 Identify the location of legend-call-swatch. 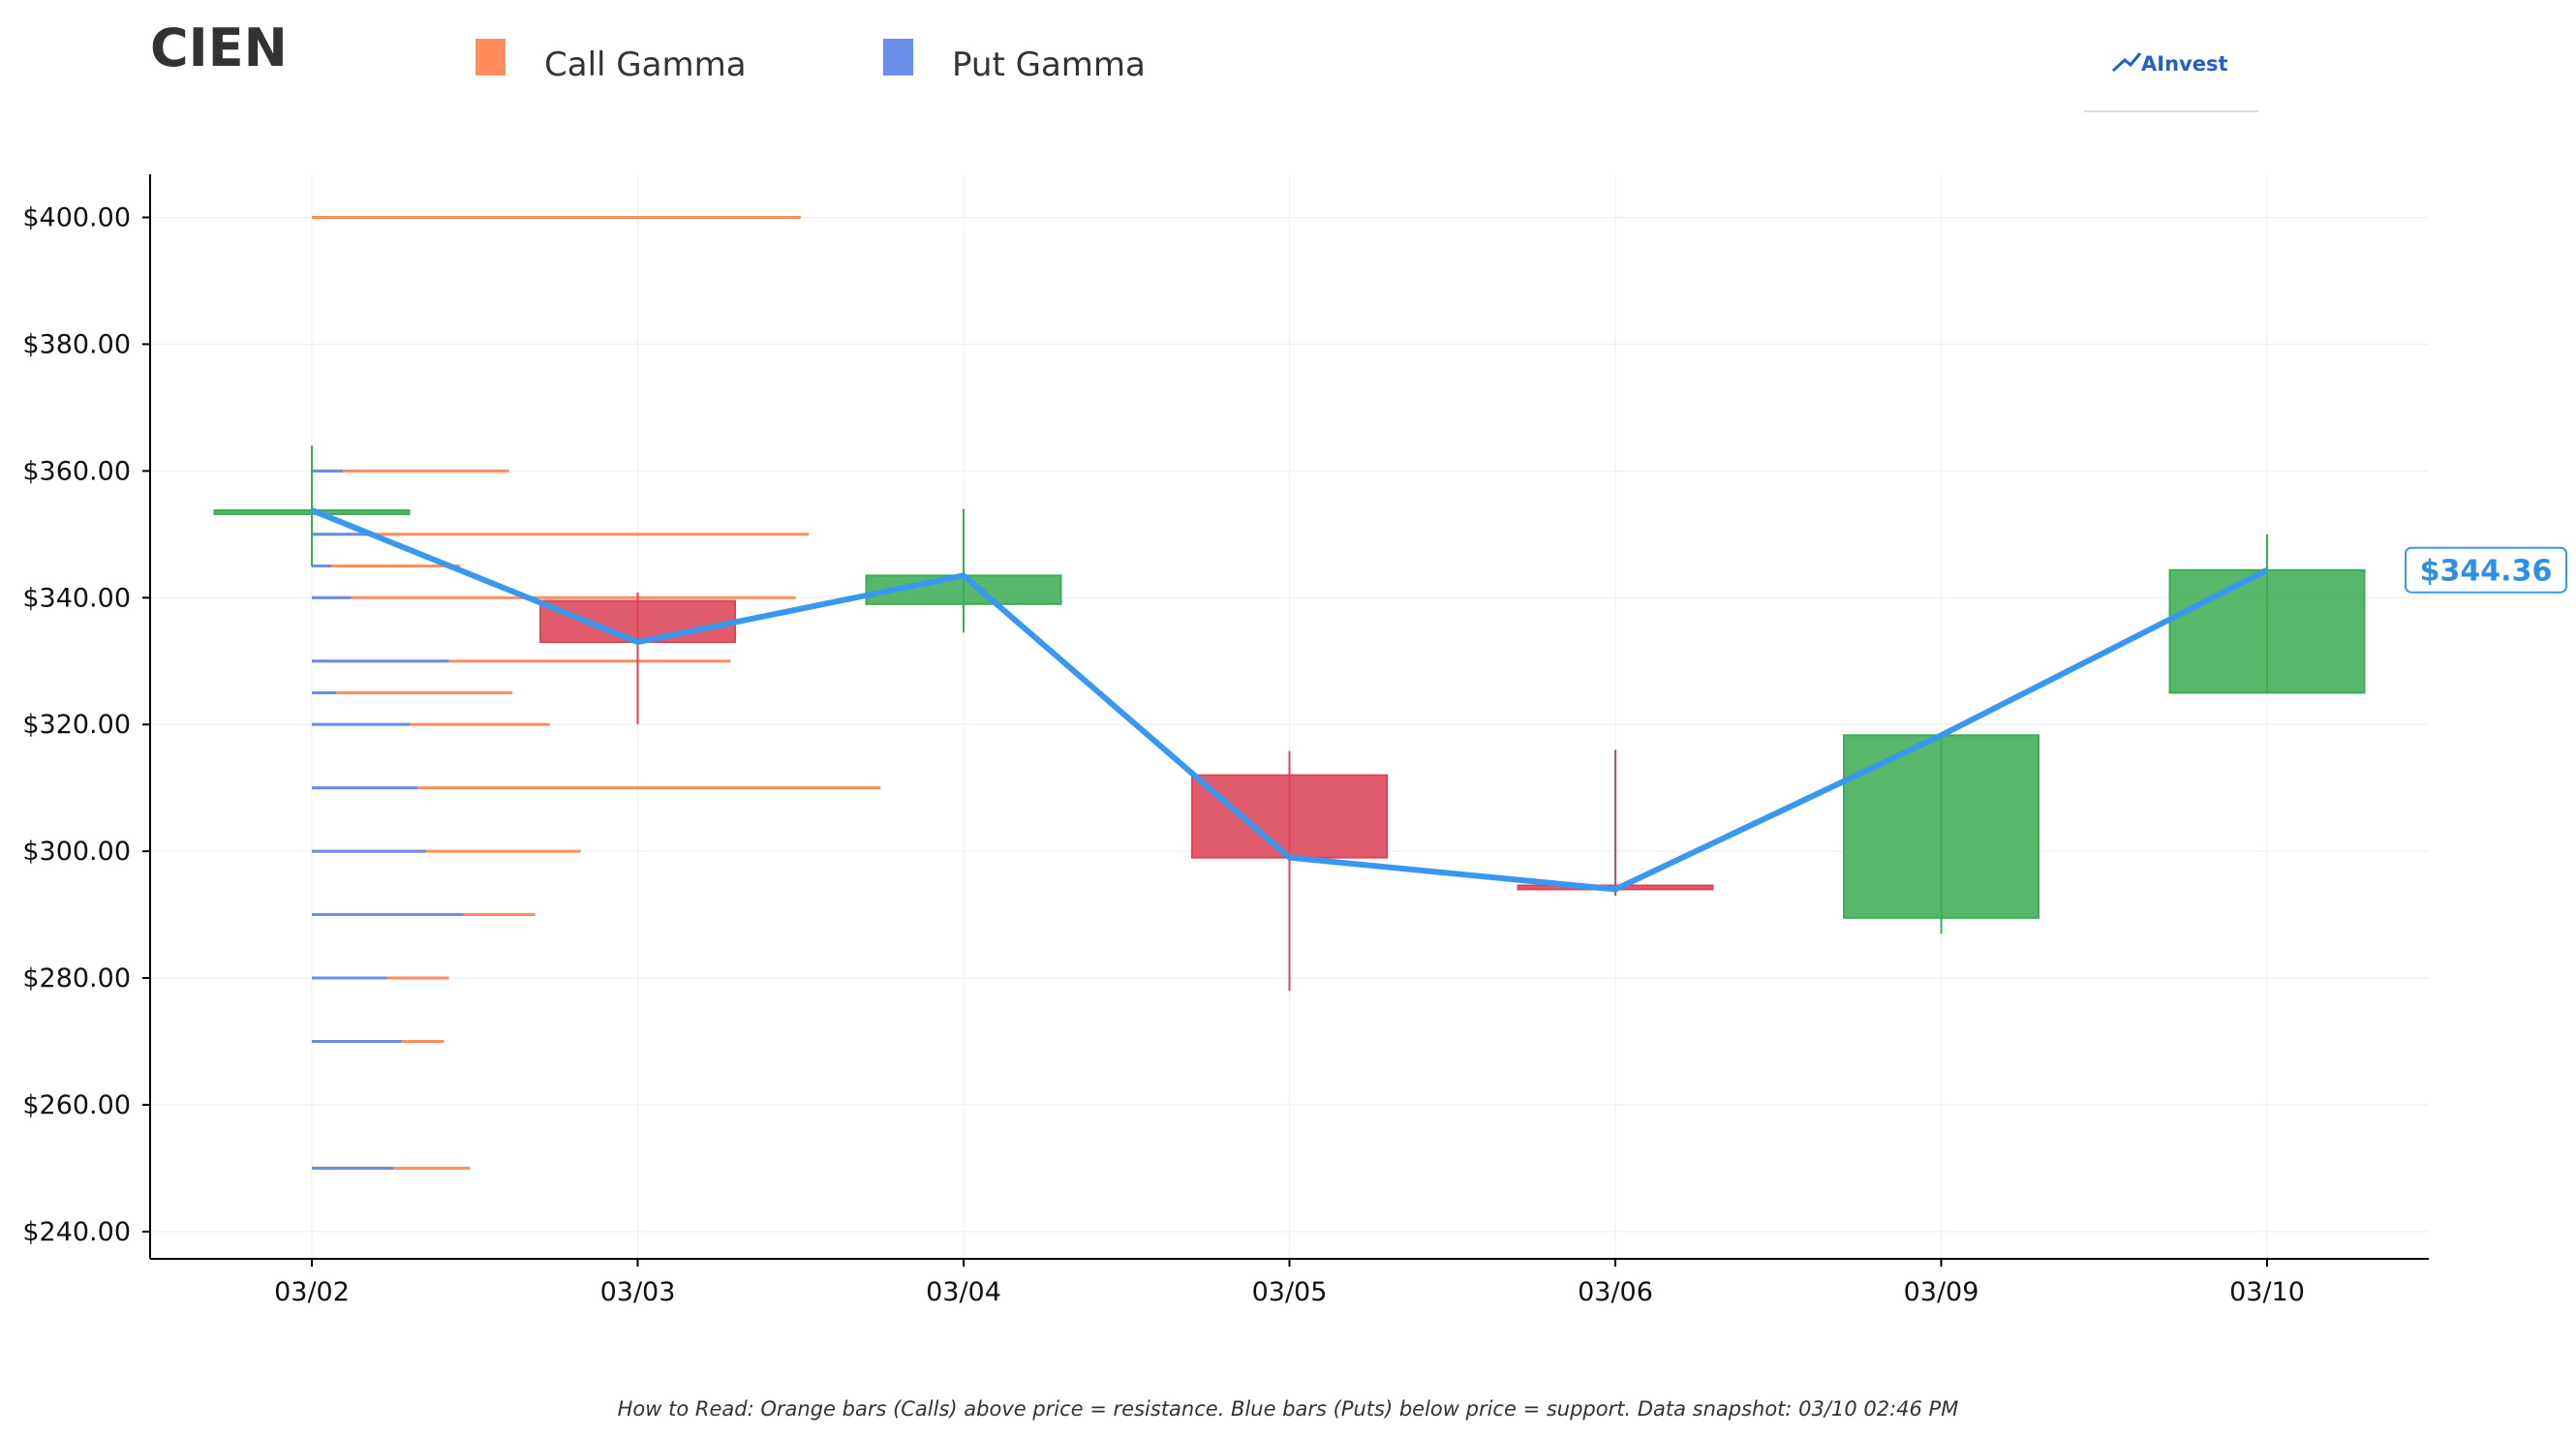
(490, 58).